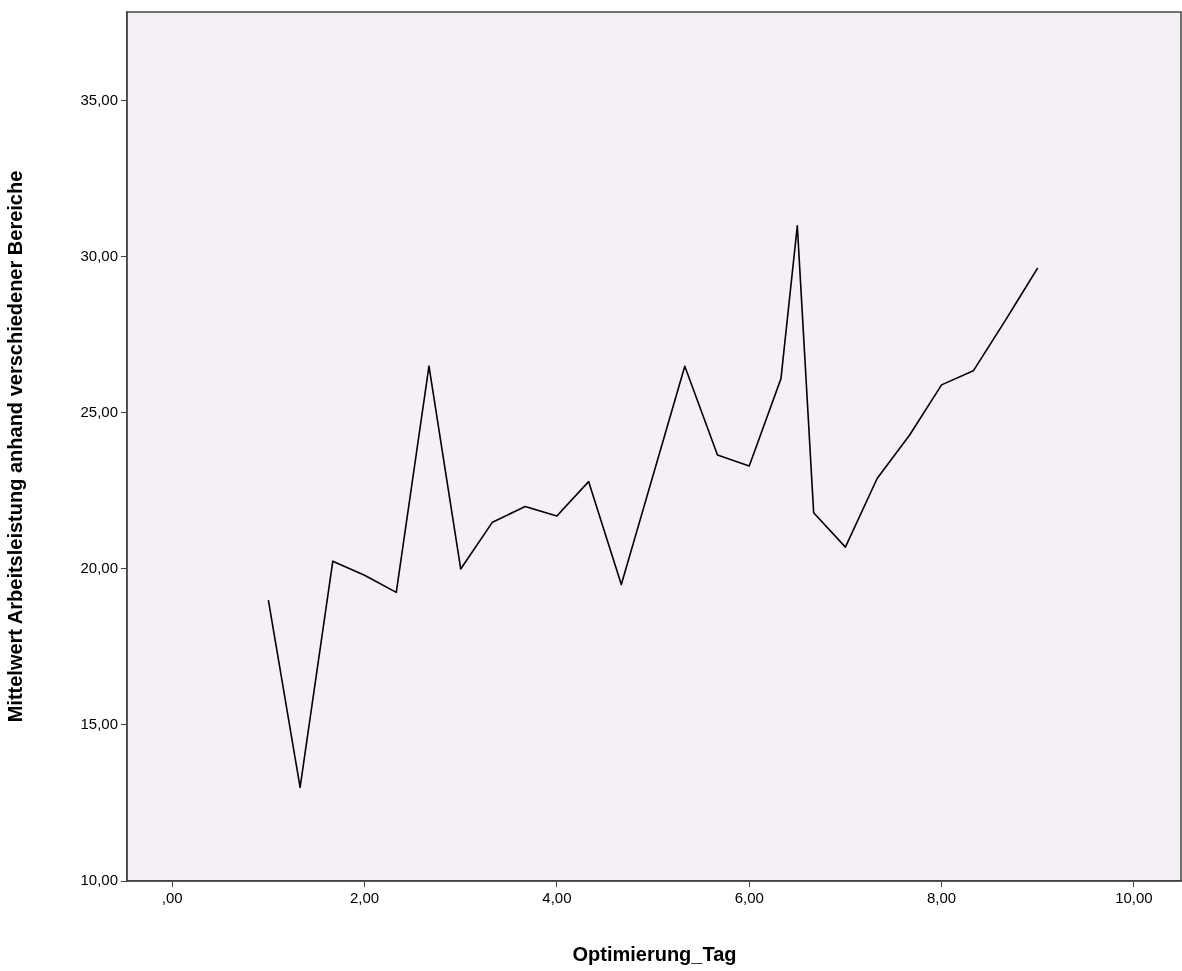  I want to click on x-tick-label: 2,00, so click(364, 898).